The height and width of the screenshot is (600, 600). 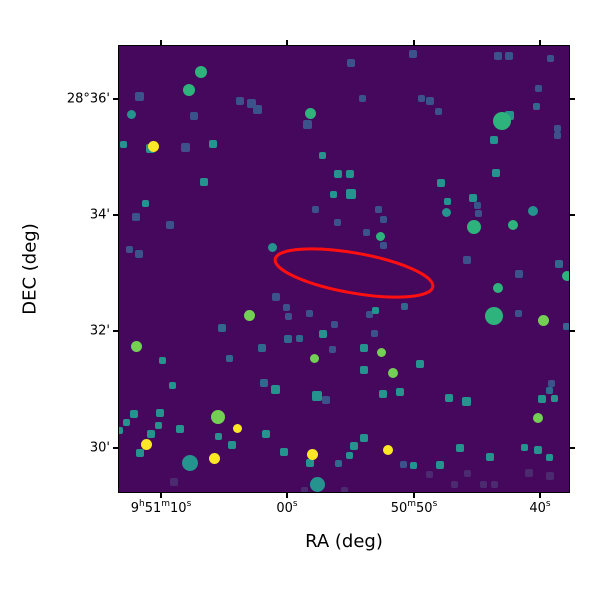 What do you see at coordinates (99, 215) in the screenshot?
I see `y-tick-label: 34'` at bounding box center [99, 215].